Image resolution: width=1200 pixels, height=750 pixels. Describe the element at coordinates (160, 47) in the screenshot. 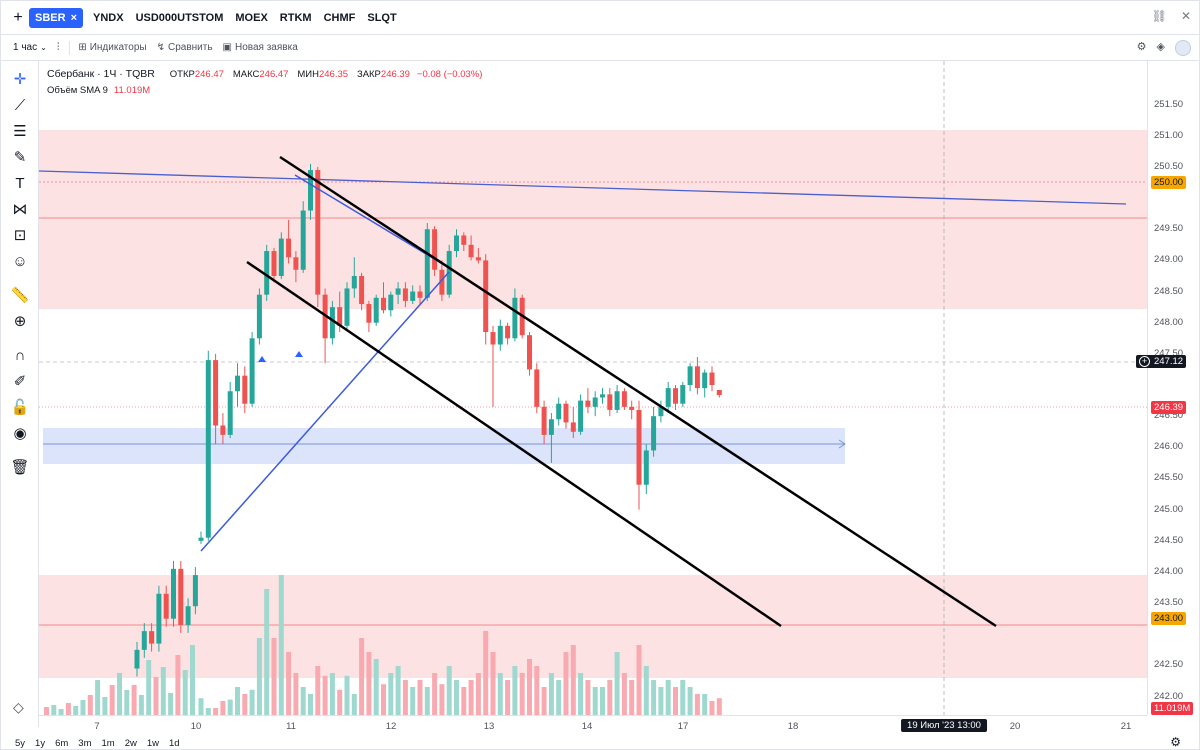

I see `compare-icon: ↯` at that location.